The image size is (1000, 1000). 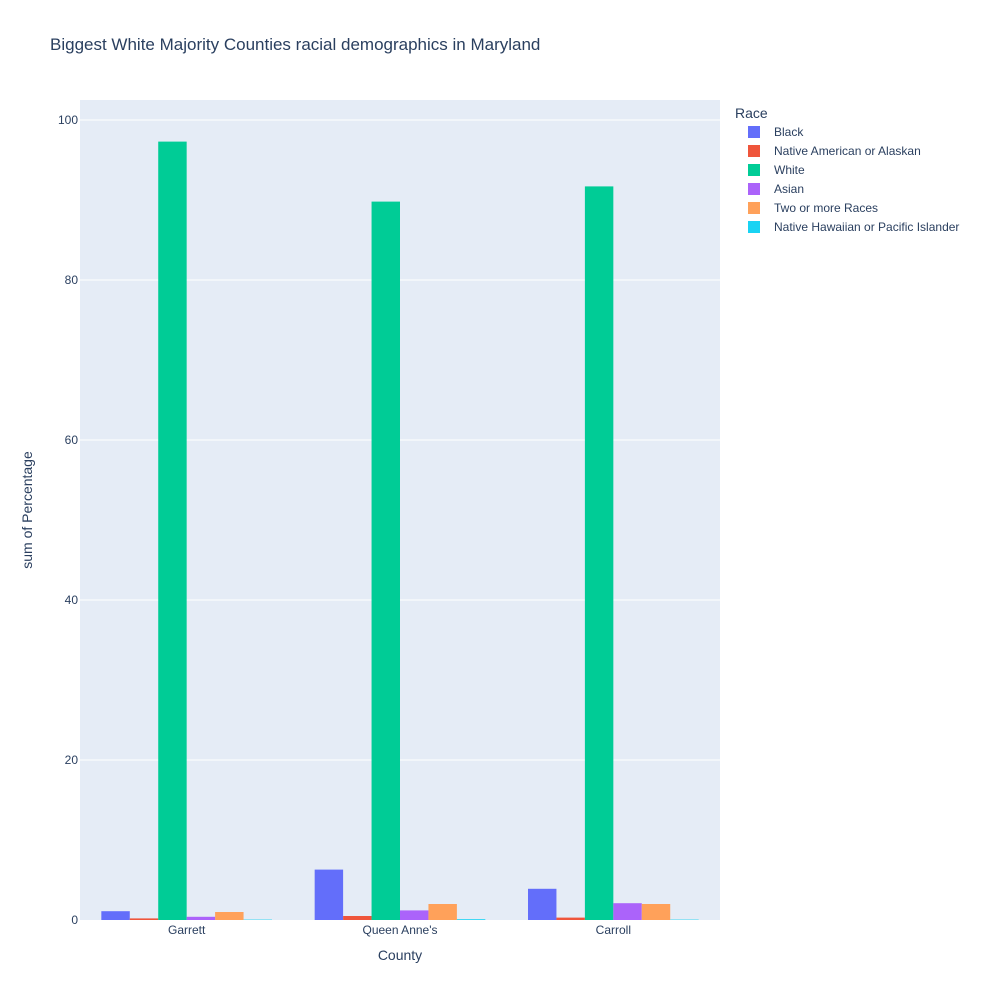 I want to click on y-tick-labels: 0 20 40 60 80 100, so click(x=68, y=520).